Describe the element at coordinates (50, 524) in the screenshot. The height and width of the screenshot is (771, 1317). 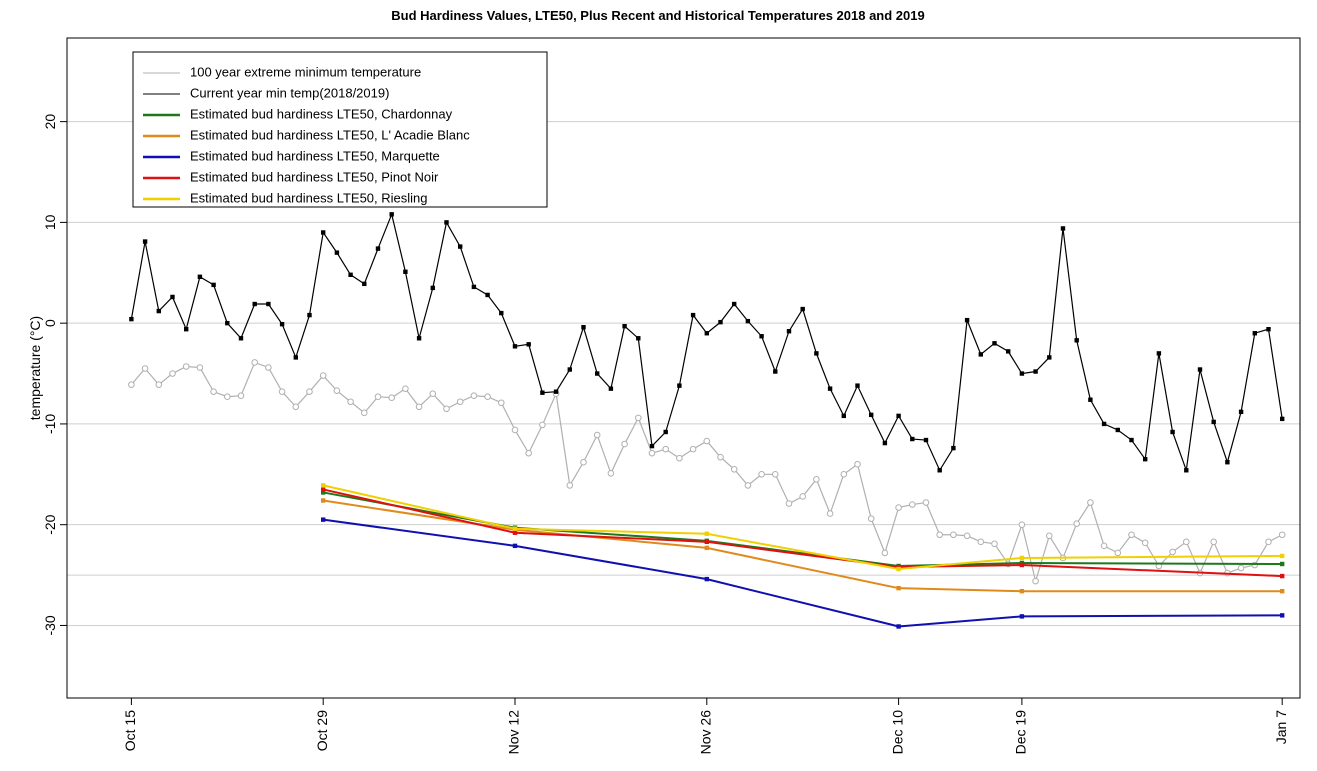
I see `y-tick-label: -20` at that location.